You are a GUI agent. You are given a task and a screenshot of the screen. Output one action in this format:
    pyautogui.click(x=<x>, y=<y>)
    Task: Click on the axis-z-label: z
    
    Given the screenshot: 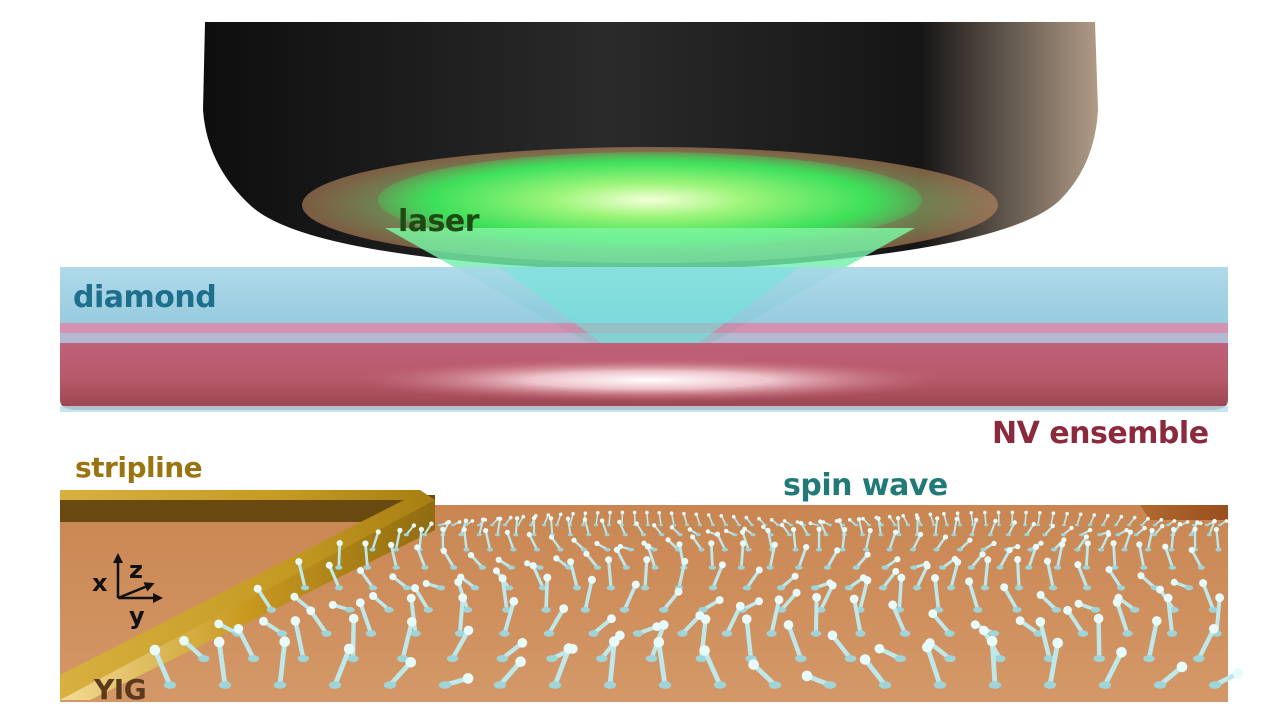 What is the action you would take?
    pyautogui.click(x=136, y=570)
    